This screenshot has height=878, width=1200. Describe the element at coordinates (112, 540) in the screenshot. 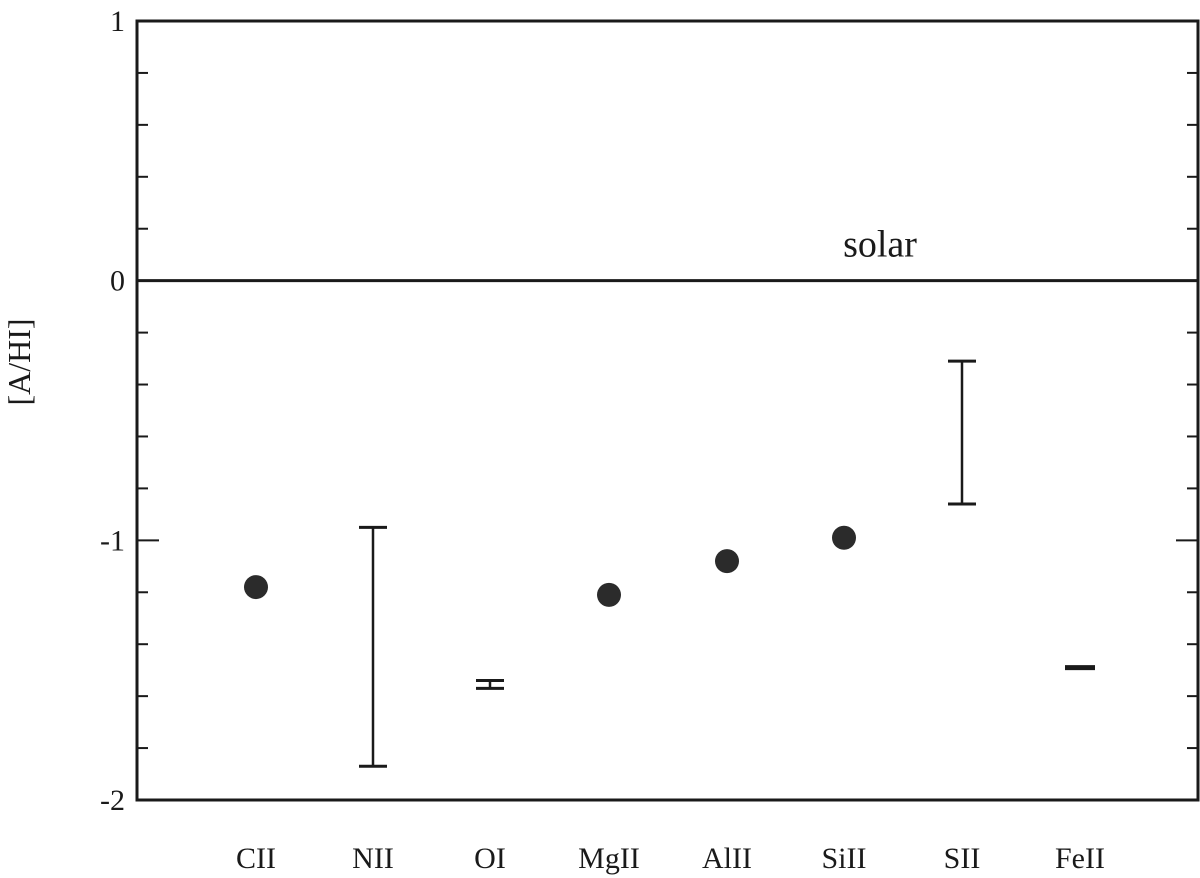

I see `y-tick-label: -1` at that location.